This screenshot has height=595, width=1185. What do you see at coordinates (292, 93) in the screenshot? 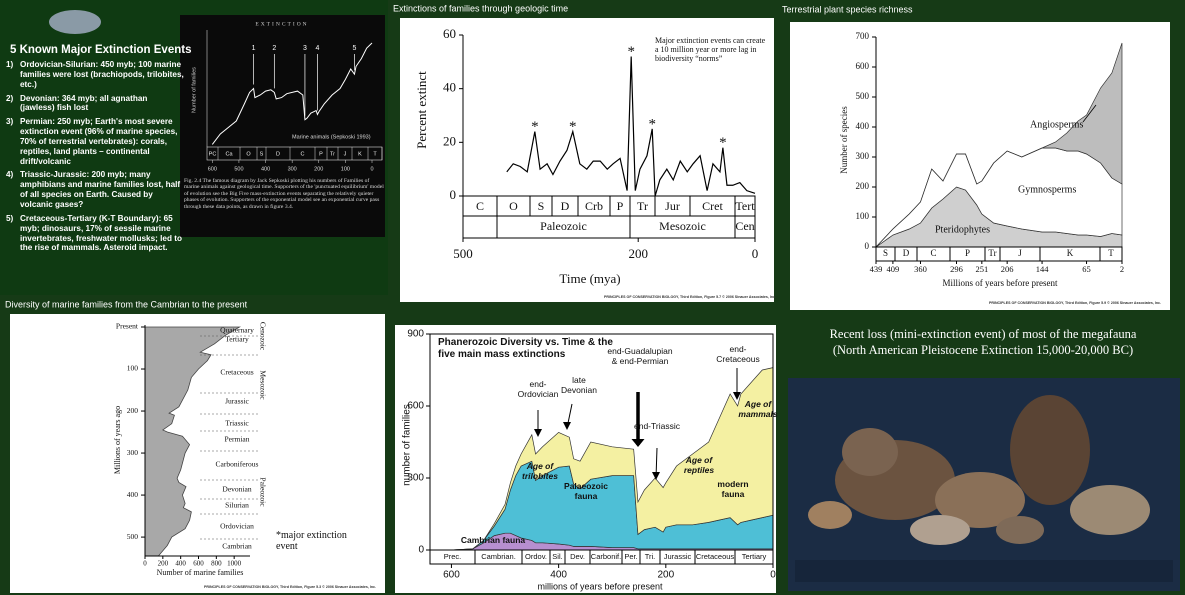
I see `data-line` at bounding box center [292, 93].